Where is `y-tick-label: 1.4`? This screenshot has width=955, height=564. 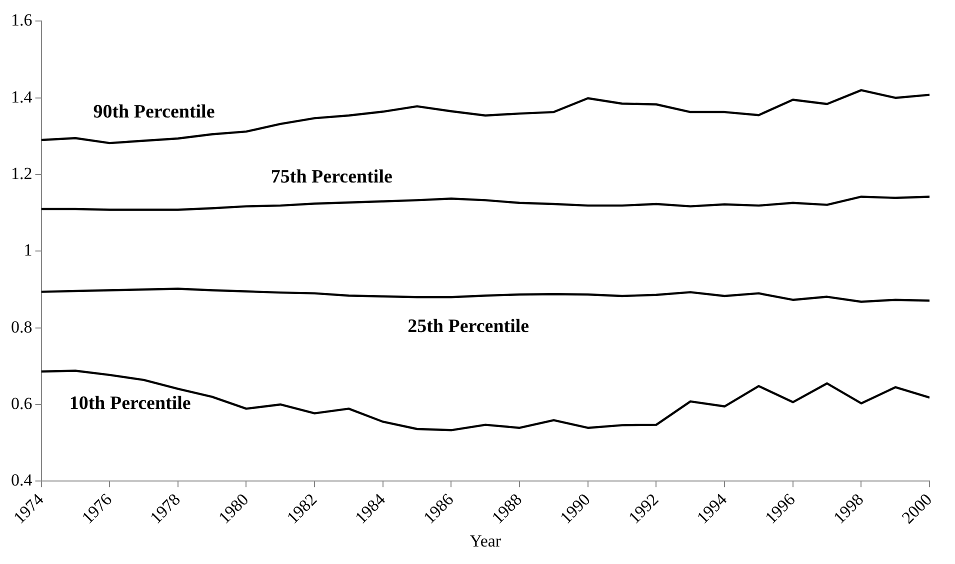
y-tick-label: 1.4 is located at coordinates (22, 96).